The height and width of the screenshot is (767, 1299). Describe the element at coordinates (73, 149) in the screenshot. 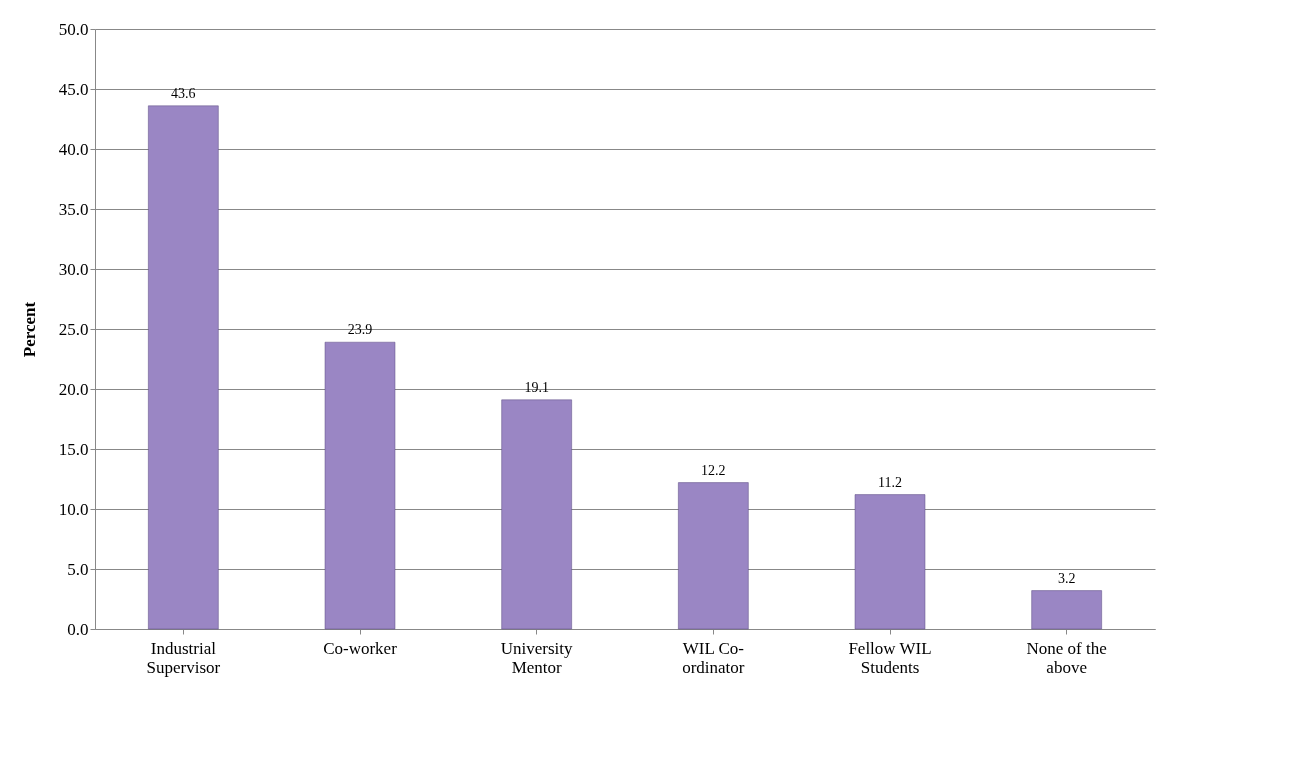

I see `y-tick-label: 40.0` at that location.